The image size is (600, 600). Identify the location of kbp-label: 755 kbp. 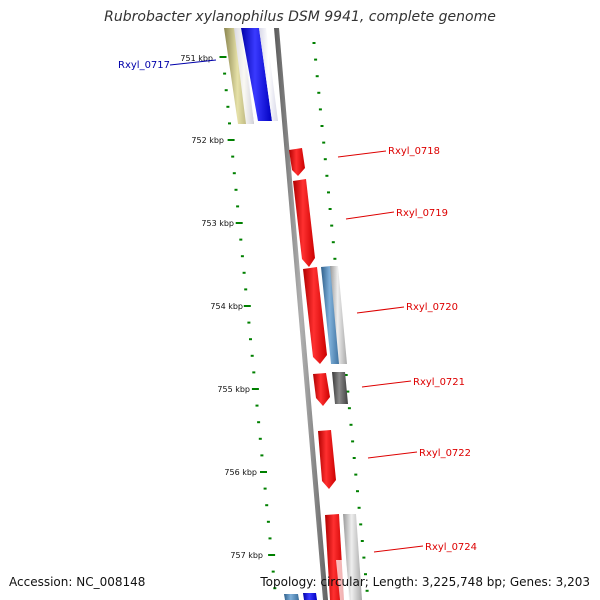
(233, 389).